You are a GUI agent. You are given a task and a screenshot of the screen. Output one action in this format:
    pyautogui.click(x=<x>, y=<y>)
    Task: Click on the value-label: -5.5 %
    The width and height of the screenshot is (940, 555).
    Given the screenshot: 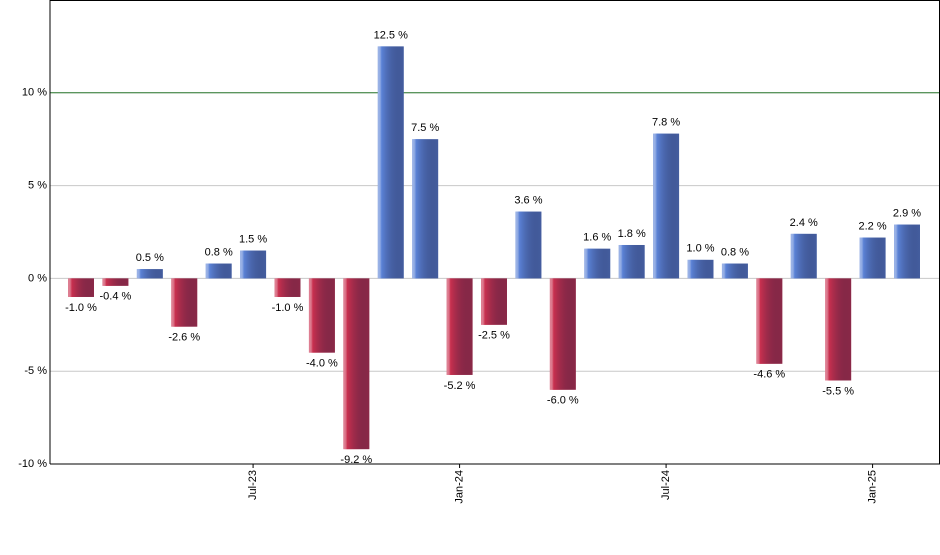 What is the action you would take?
    pyautogui.click(x=838, y=391)
    